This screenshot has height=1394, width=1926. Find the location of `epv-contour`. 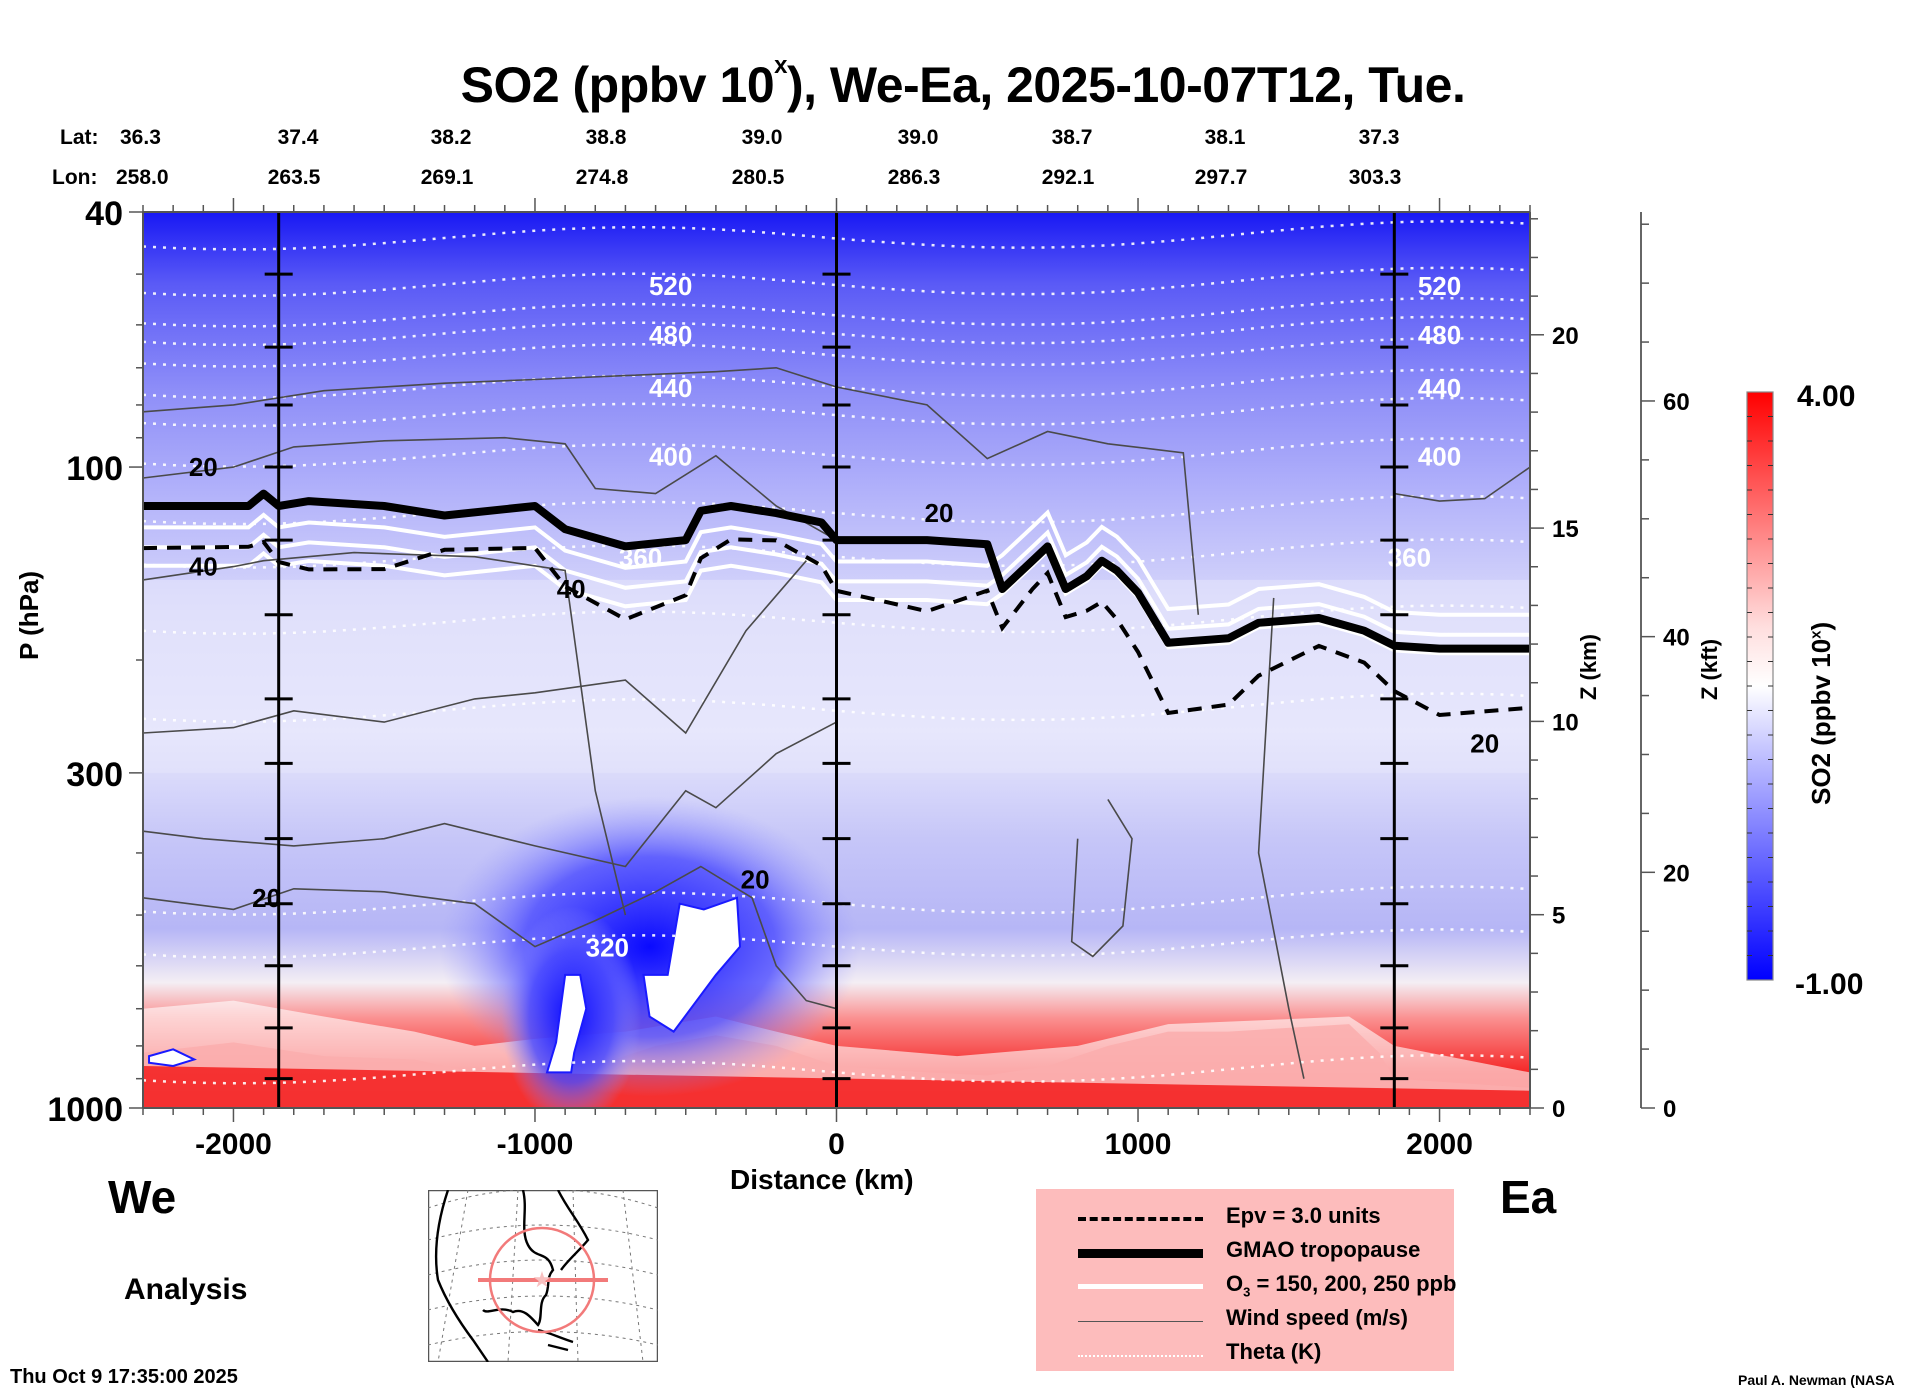

epv-contour is located at coordinates (836, 627).